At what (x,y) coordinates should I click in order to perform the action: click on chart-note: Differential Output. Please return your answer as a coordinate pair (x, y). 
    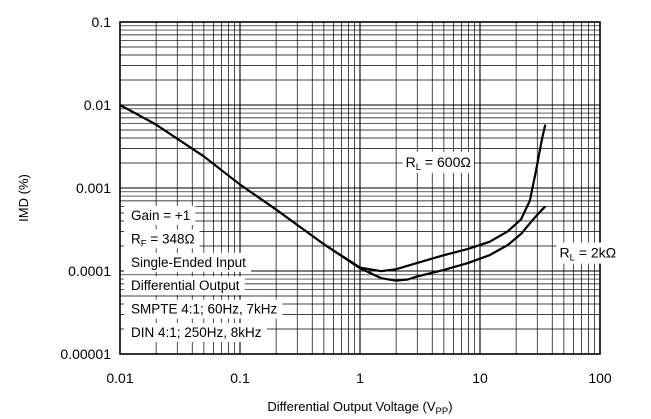
    Looking at the image, I should click on (185, 285).